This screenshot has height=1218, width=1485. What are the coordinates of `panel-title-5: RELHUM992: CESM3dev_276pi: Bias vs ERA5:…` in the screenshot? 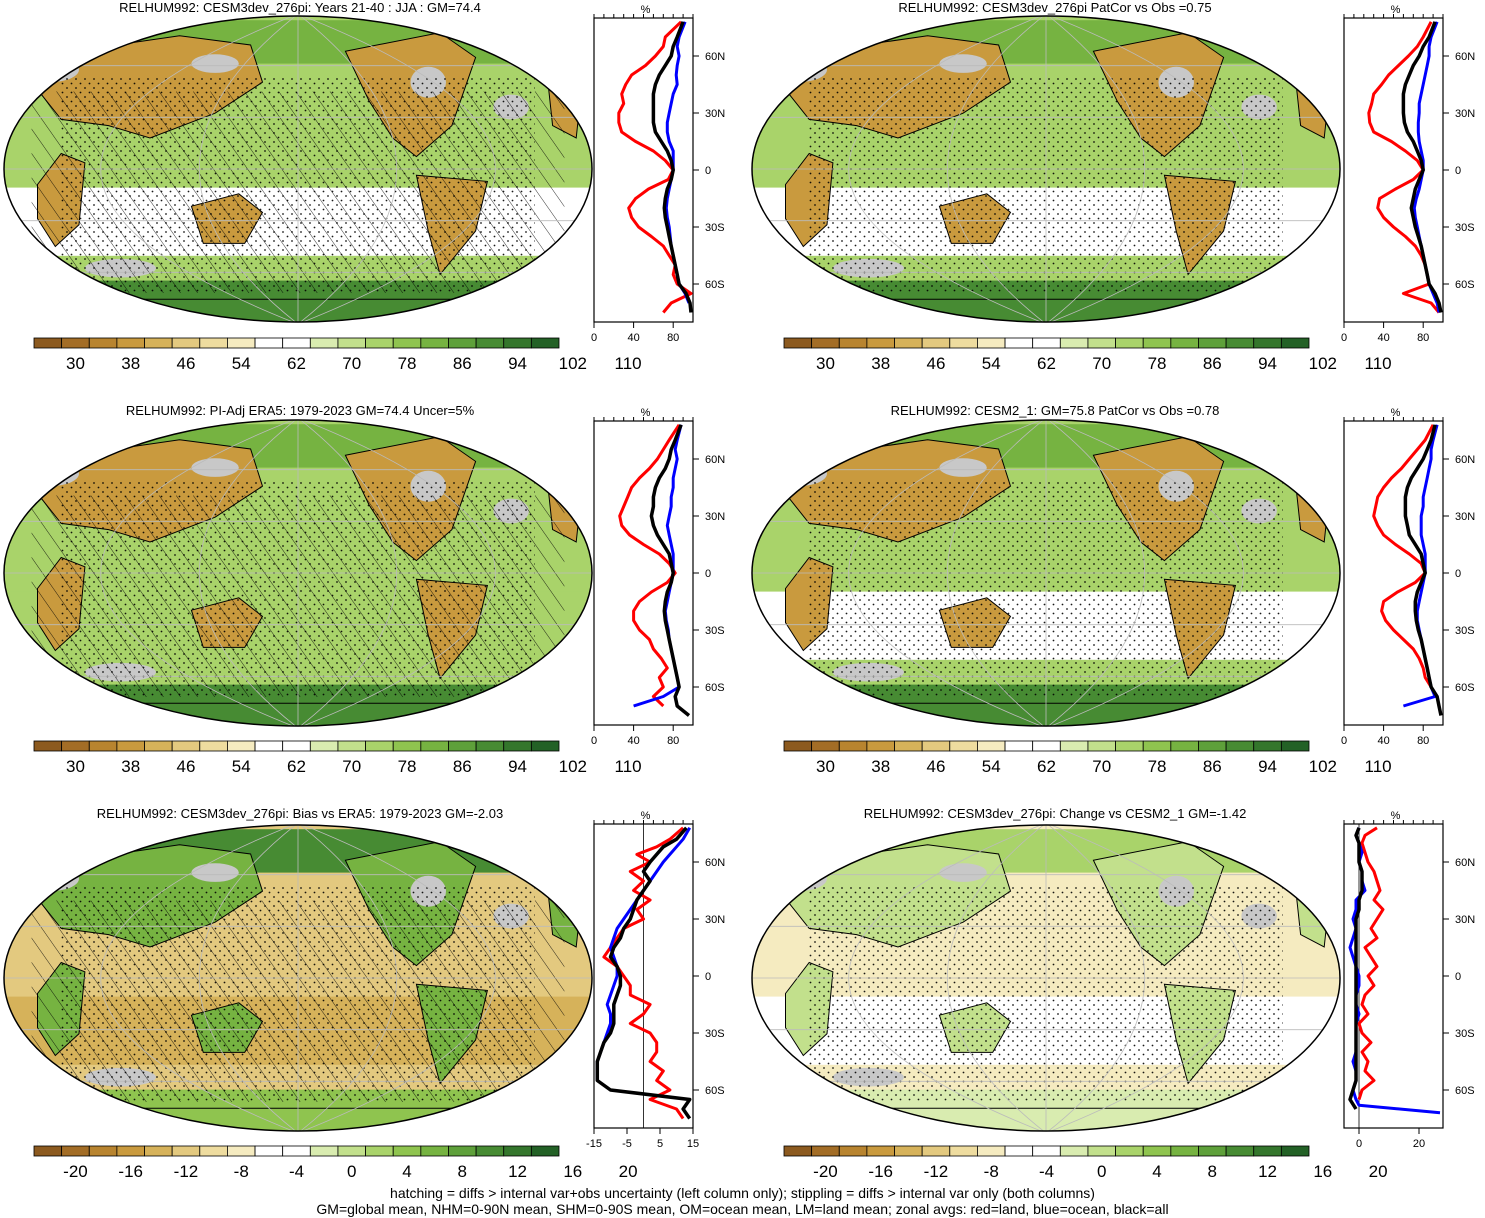 It's located at (300, 813).